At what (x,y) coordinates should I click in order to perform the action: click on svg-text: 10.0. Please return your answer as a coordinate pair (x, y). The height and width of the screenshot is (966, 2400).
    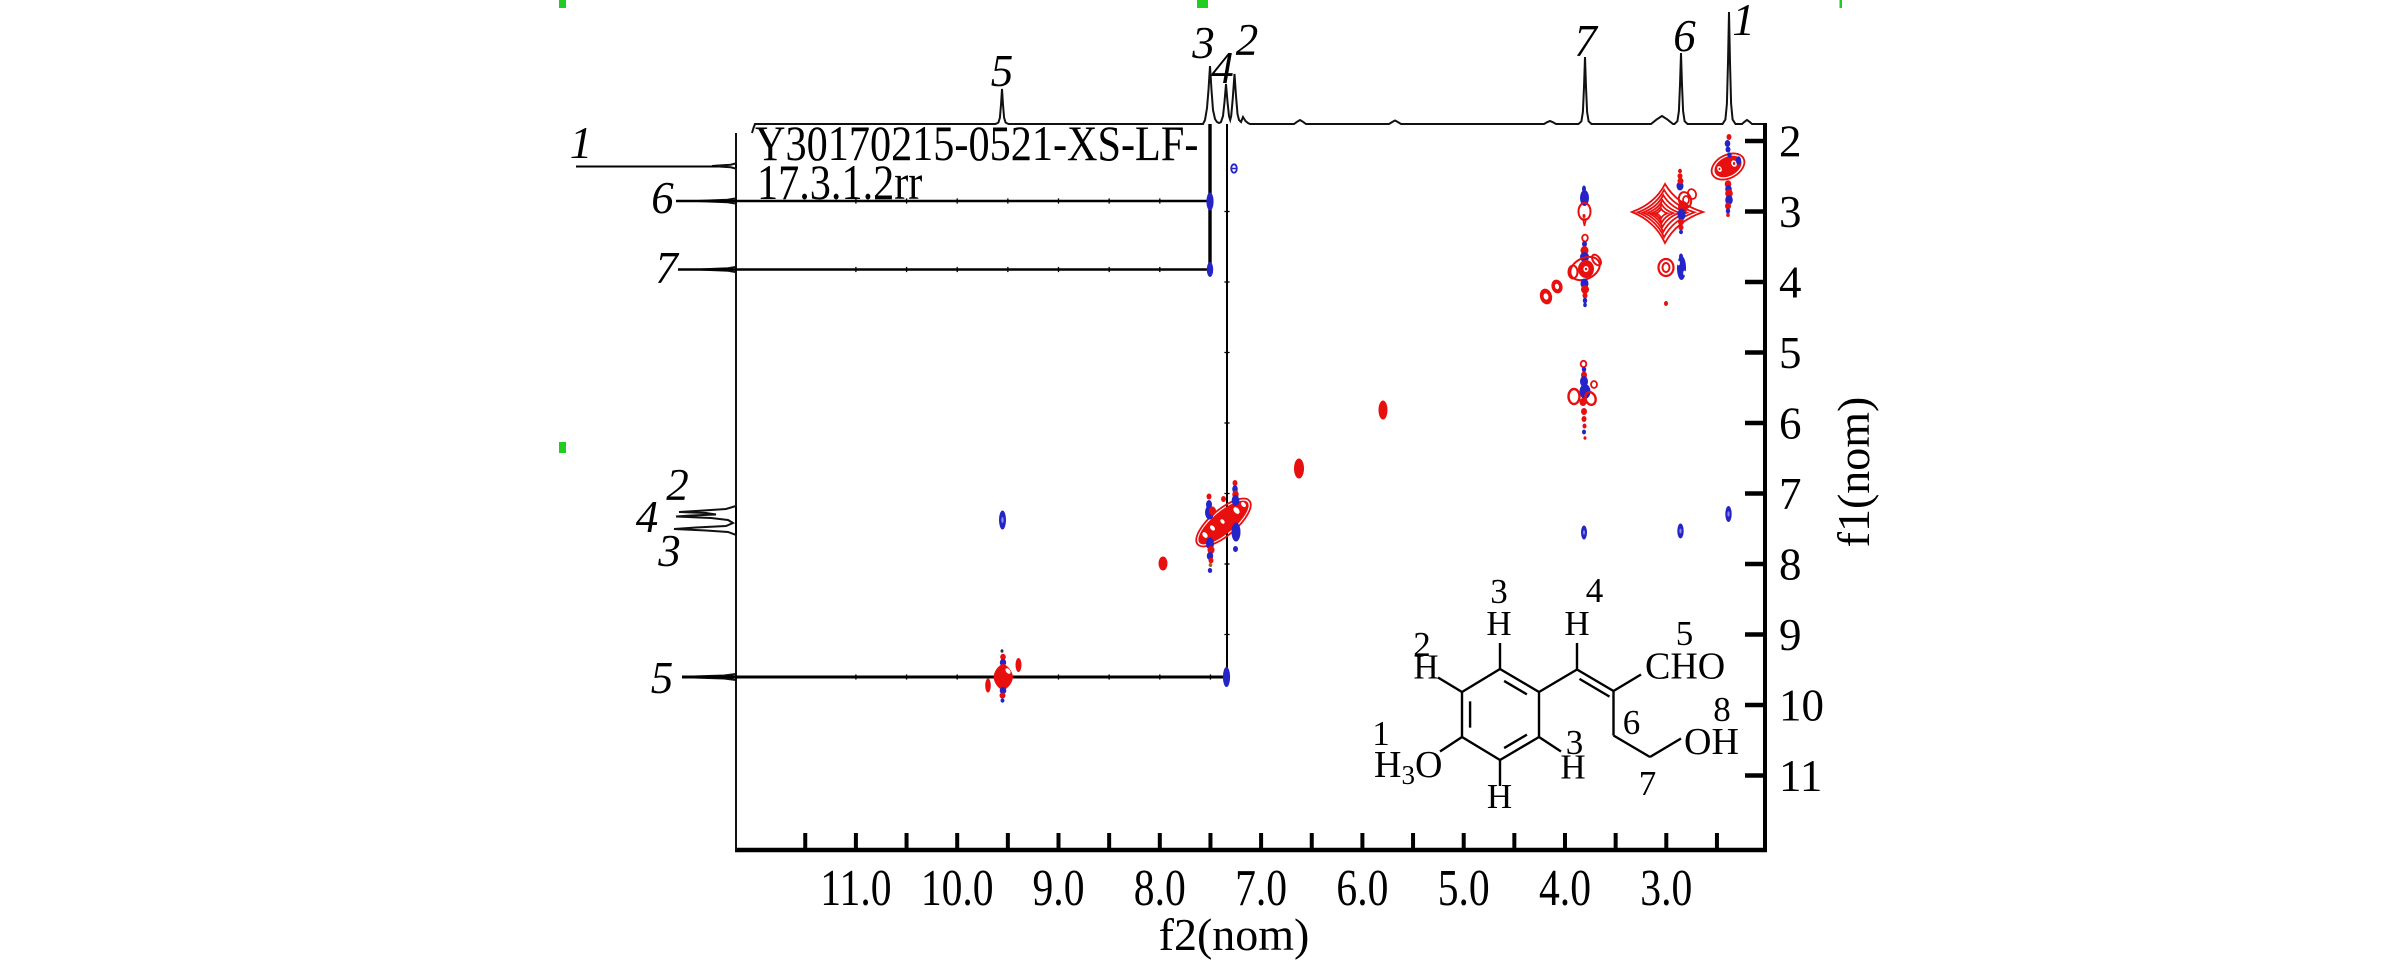
    Looking at the image, I should click on (957, 888).